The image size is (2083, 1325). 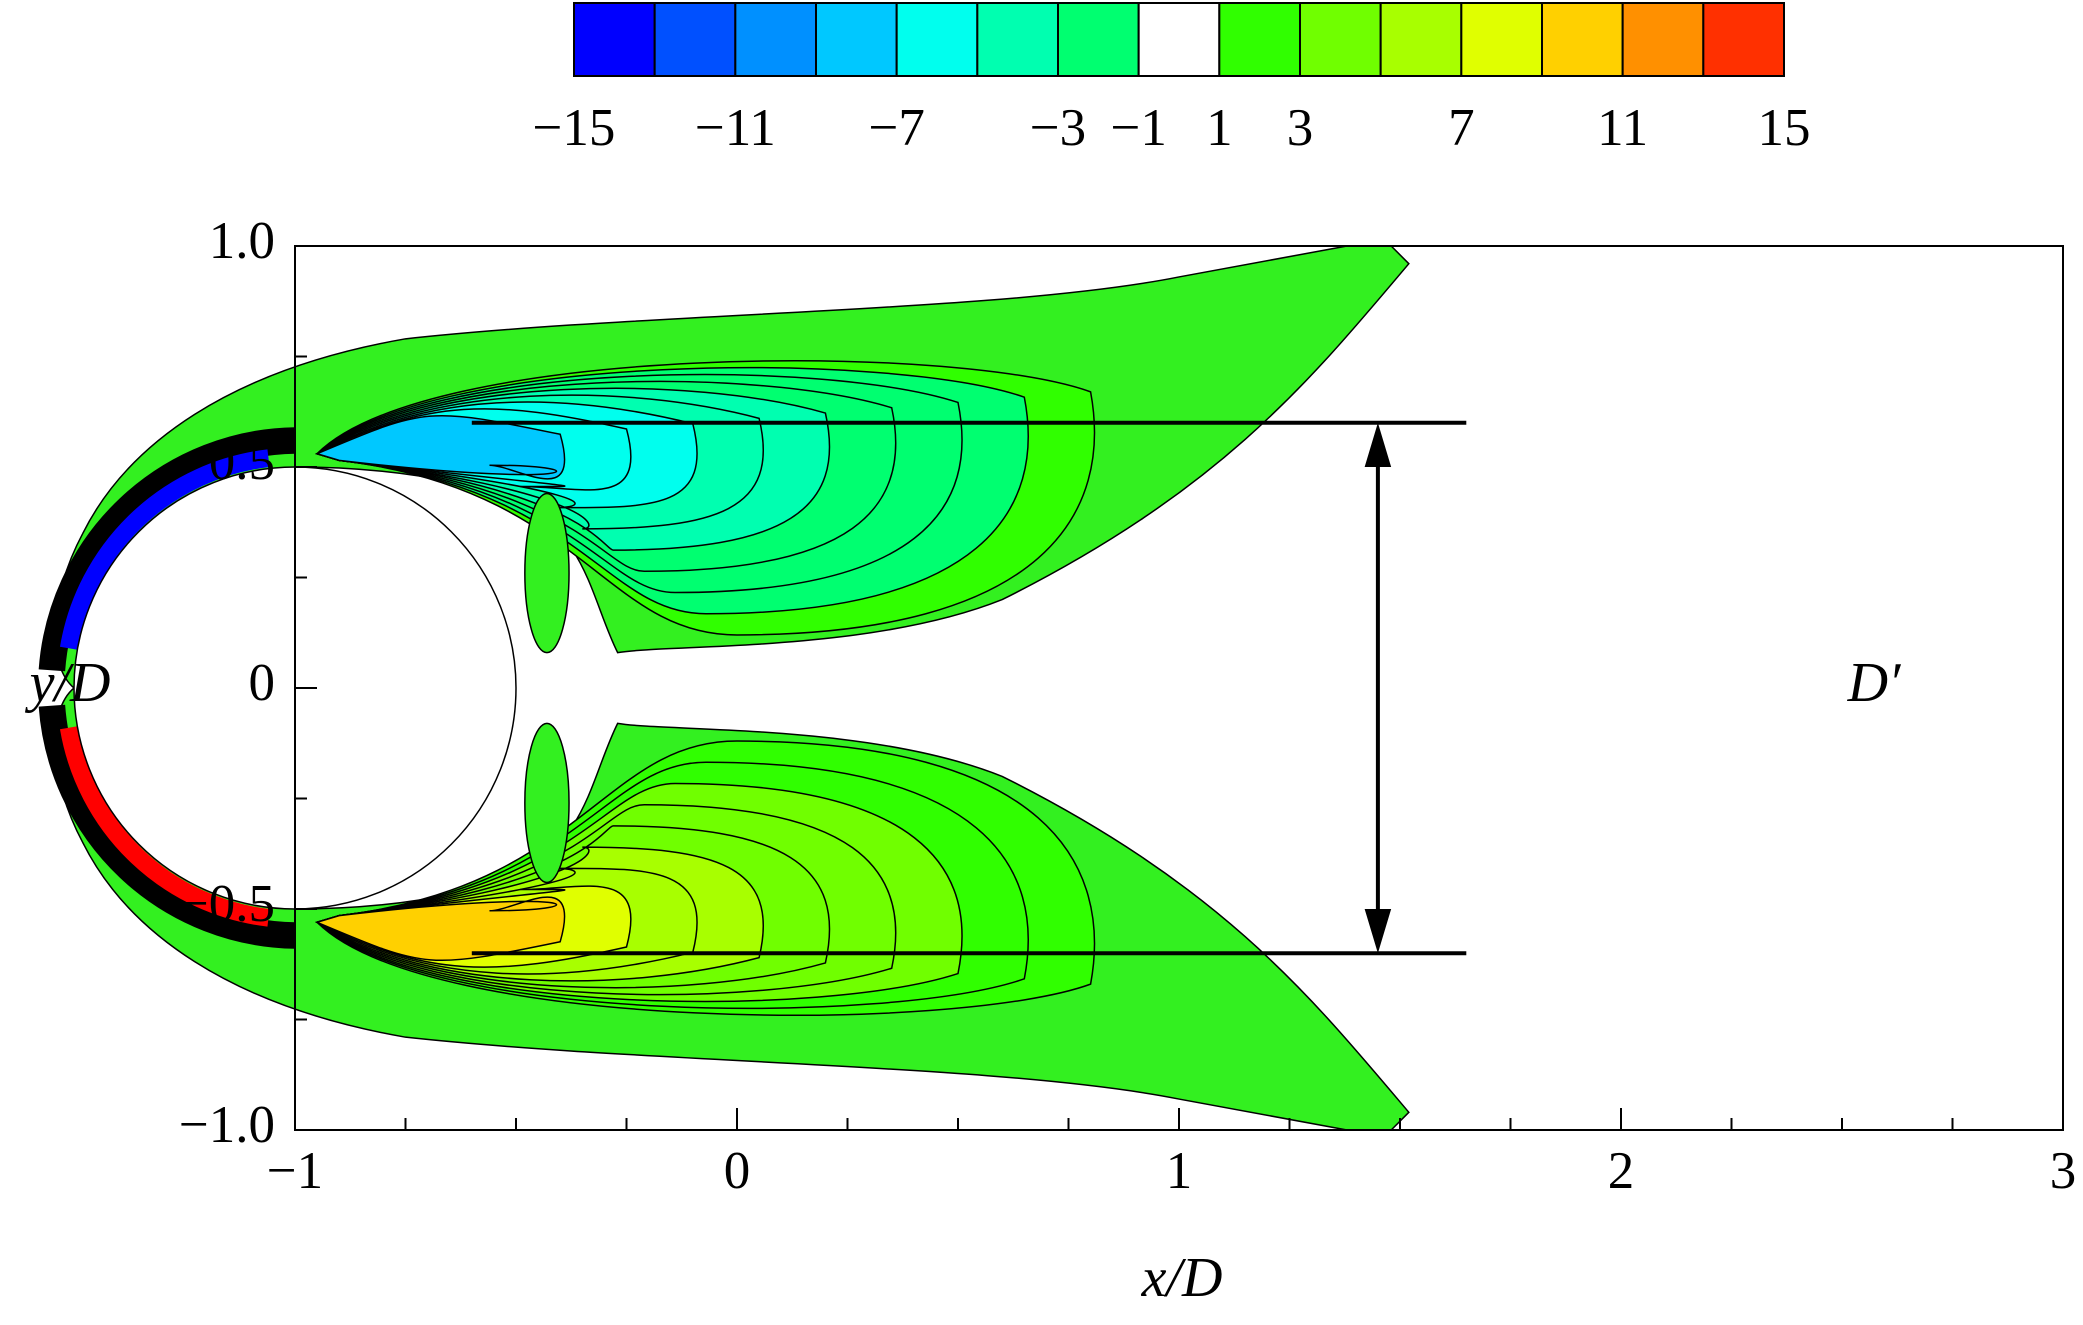 I want to click on colorbar-tick-label: −11, so click(x=735, y=128).